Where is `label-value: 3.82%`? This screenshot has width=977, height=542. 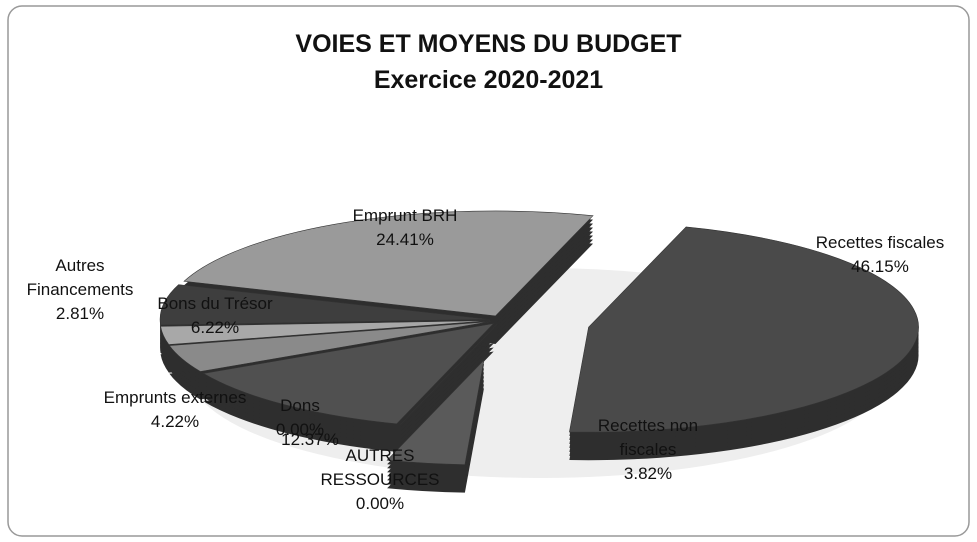 label-value: 3.82% is located at coordinates (648, 473).